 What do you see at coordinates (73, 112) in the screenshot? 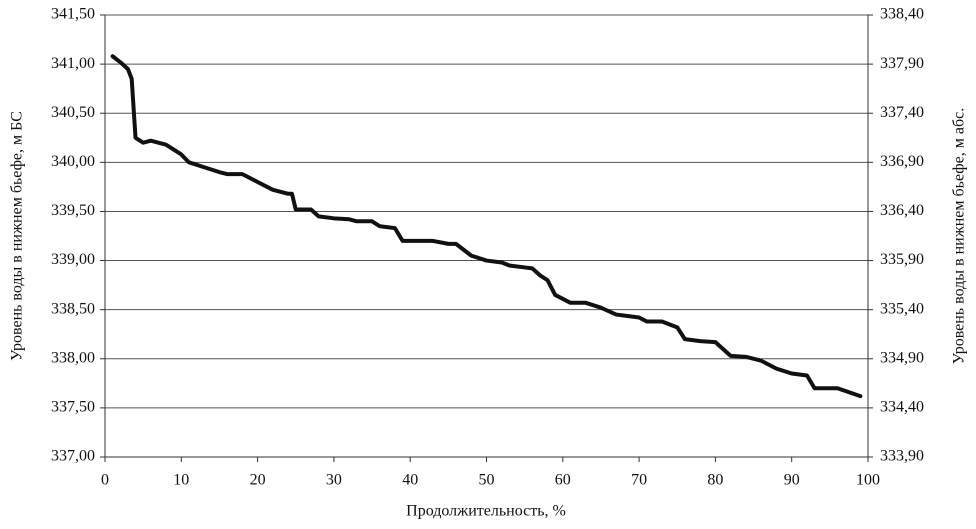
I see `y-tick-label: 340,50` at bounding box center [73, 112].